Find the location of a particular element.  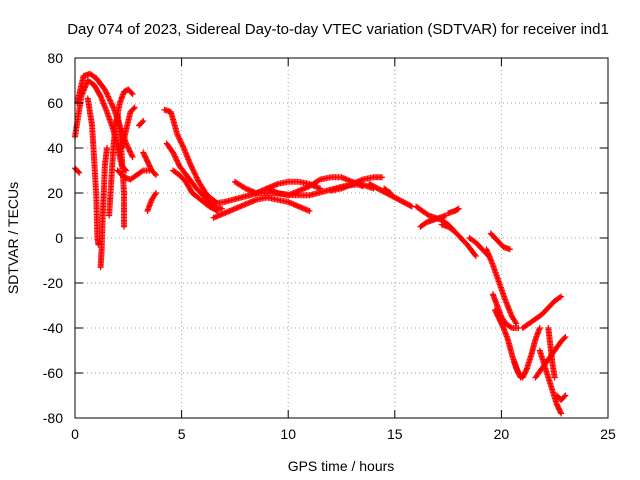

x-tick-label: 25 is located at coordinates (608, 434).